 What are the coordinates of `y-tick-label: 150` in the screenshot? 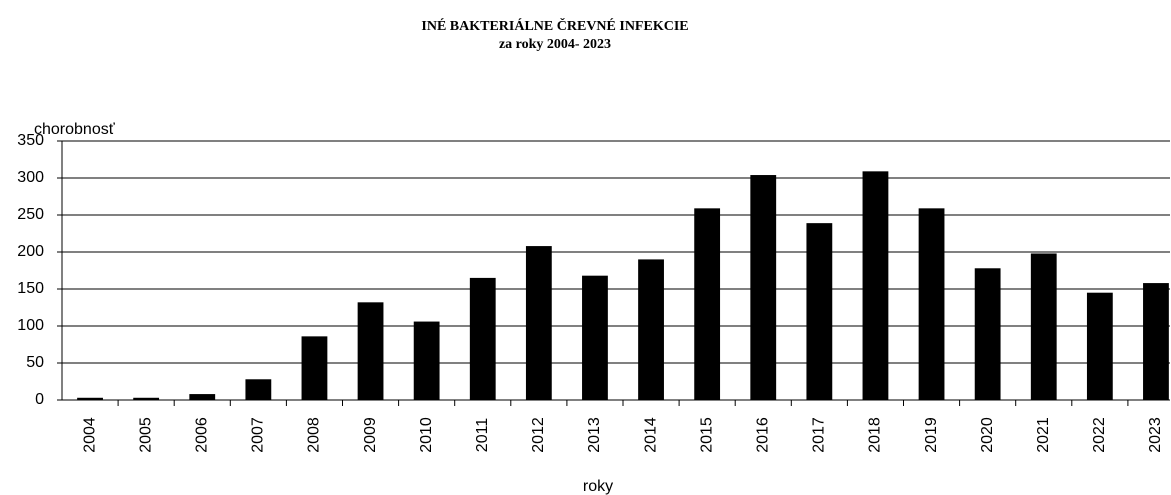 It's located at (30, 288).